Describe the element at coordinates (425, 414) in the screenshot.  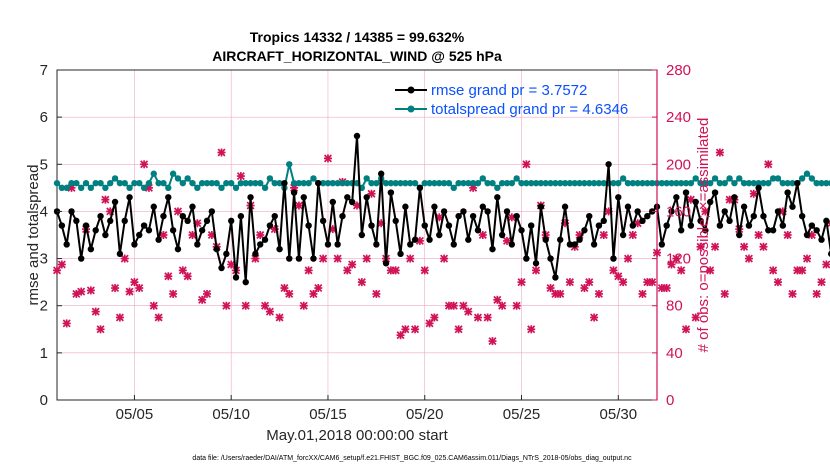
I see `x-tick-label: 05/20` at that location.